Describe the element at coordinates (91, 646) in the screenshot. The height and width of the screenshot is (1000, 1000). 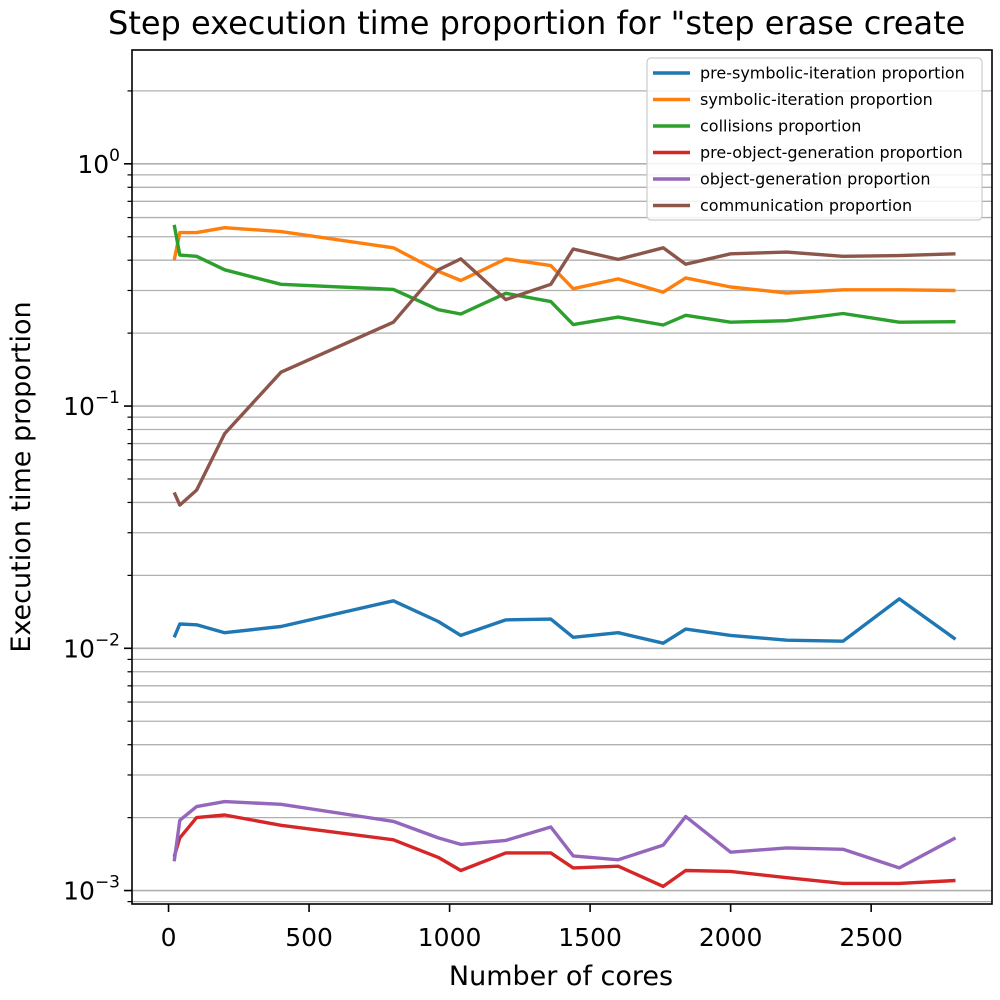
I see `y-tick-label: 10⁻²` at that location.